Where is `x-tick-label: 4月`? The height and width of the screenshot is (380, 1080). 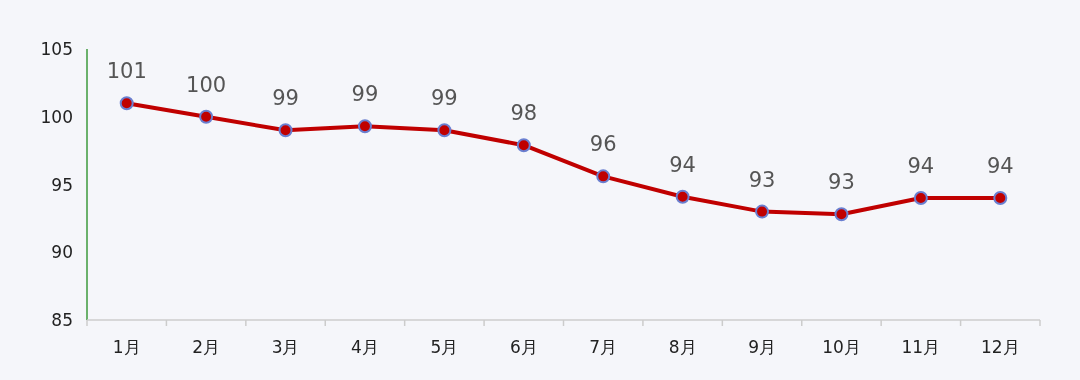
x-tick-label: 4月 is located at coordinates (365, 347).